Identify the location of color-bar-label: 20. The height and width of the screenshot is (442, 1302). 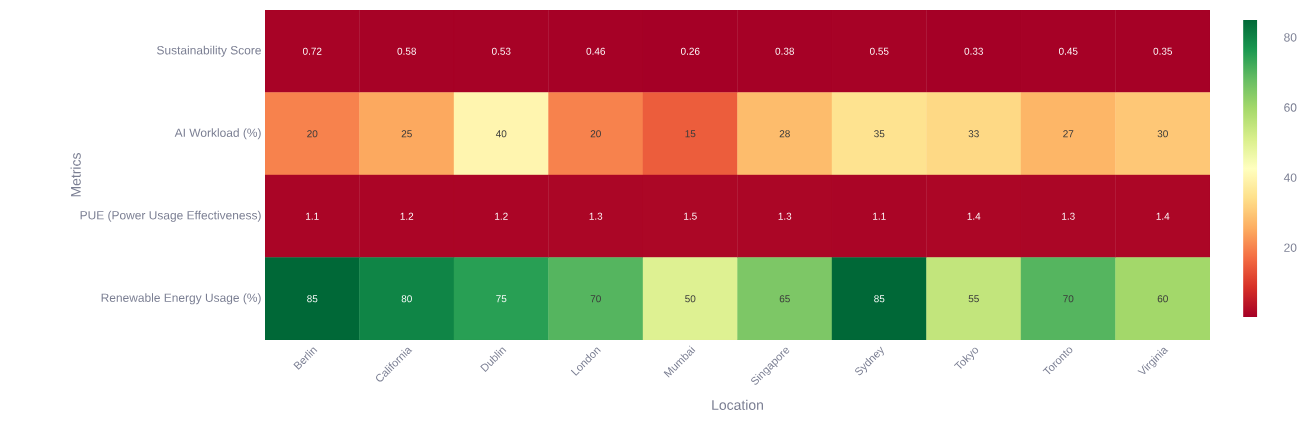
(1290, 247).